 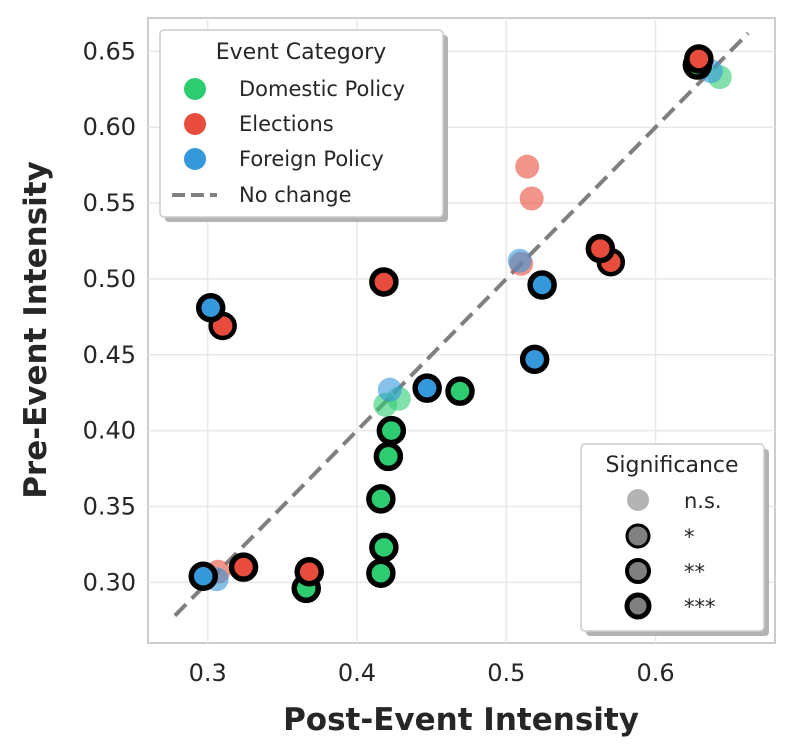 What do you see at coordinates (671, 465) in the screenshot?
I see `significance-legend-title: Significance` at bounding box center [671, 465].